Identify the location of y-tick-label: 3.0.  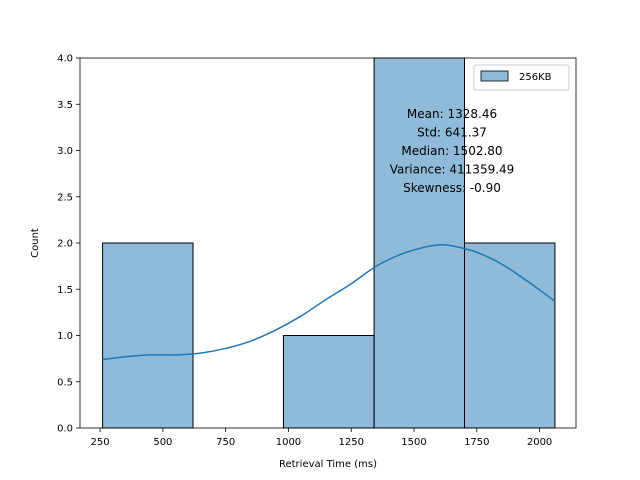
(65, 151).